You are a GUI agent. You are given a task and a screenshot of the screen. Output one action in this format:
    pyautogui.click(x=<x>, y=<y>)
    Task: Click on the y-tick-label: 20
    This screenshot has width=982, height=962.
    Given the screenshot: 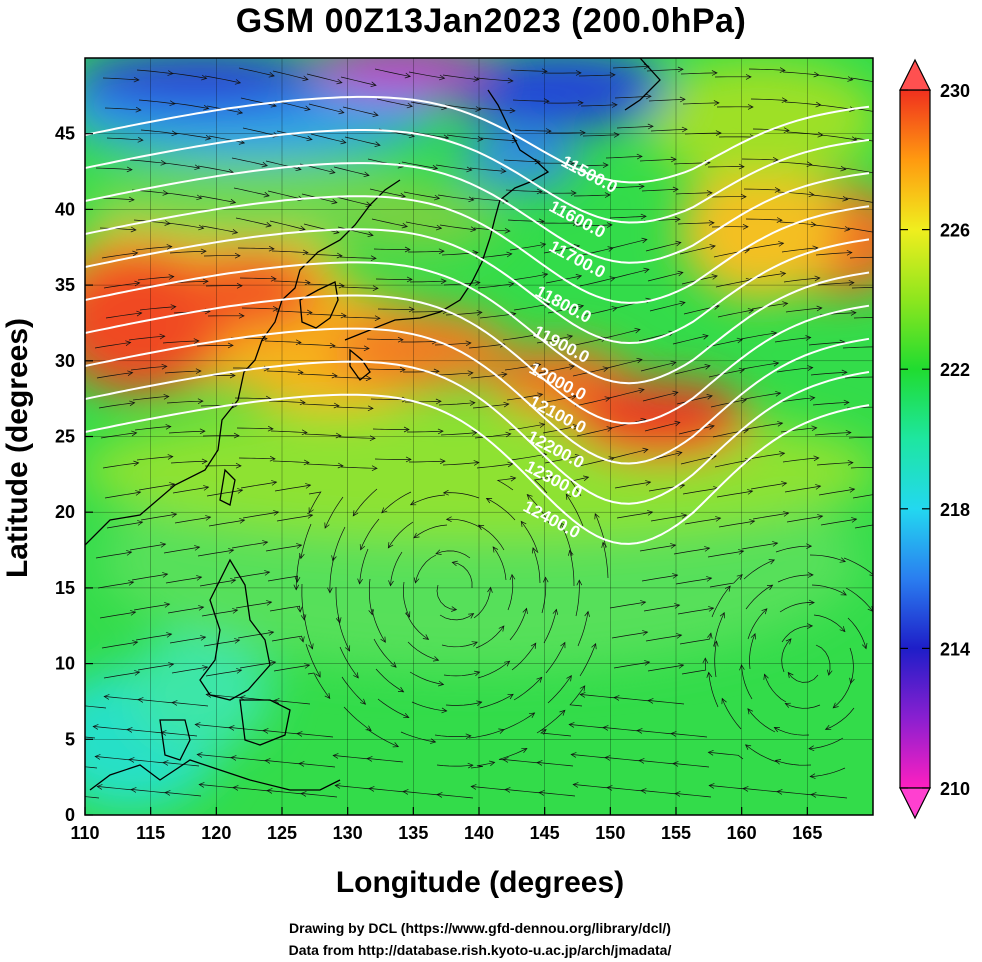 What is the action you would take?
    pyautogui.click(x=65, y=512)
    